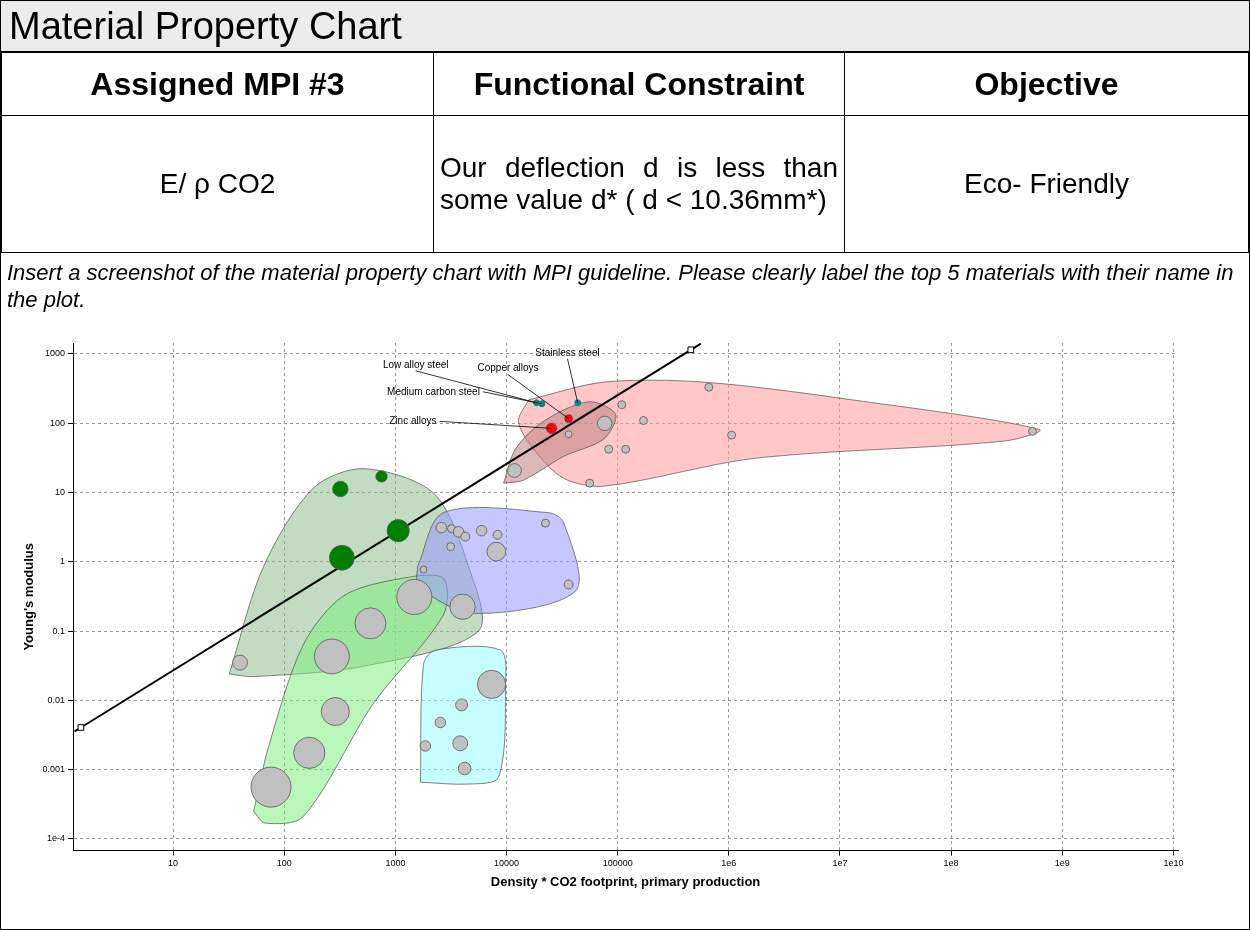 Image resolution: width=1250 pixels, height=930 pixels. Describe the element at coordinates (58, 422) in the screenshot. I see `y-tick-label: 100` at that location.